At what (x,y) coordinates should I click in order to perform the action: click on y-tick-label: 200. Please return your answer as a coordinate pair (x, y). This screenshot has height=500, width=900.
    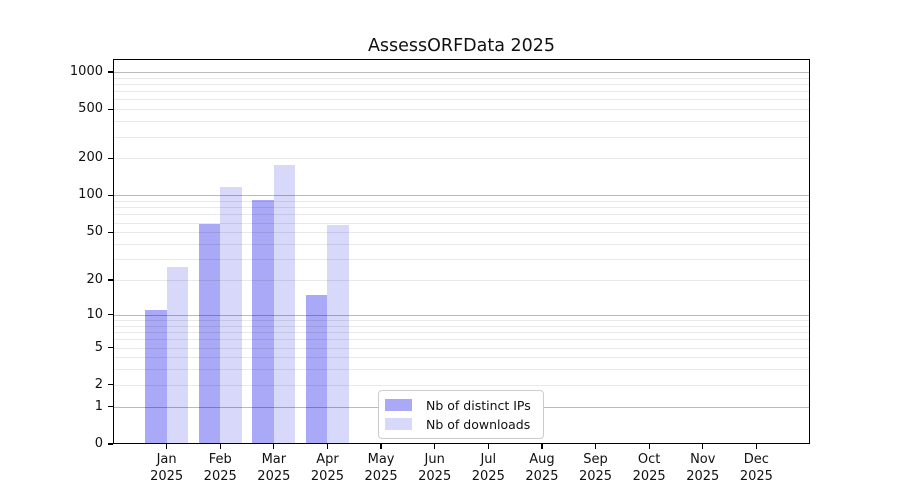
    Looking at the image, I should click on (90, 158).